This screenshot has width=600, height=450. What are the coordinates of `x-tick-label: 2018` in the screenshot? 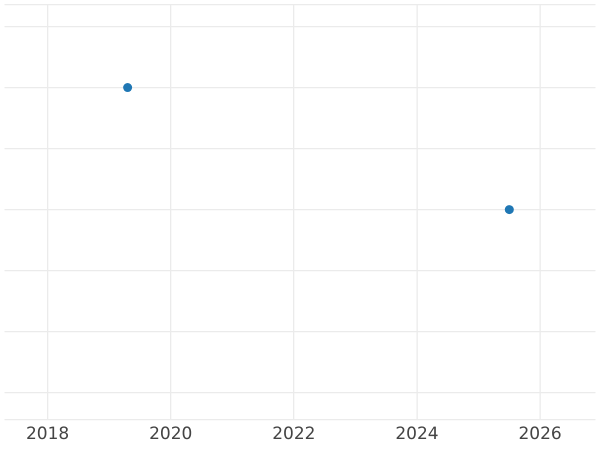 It's located at (48, 434).